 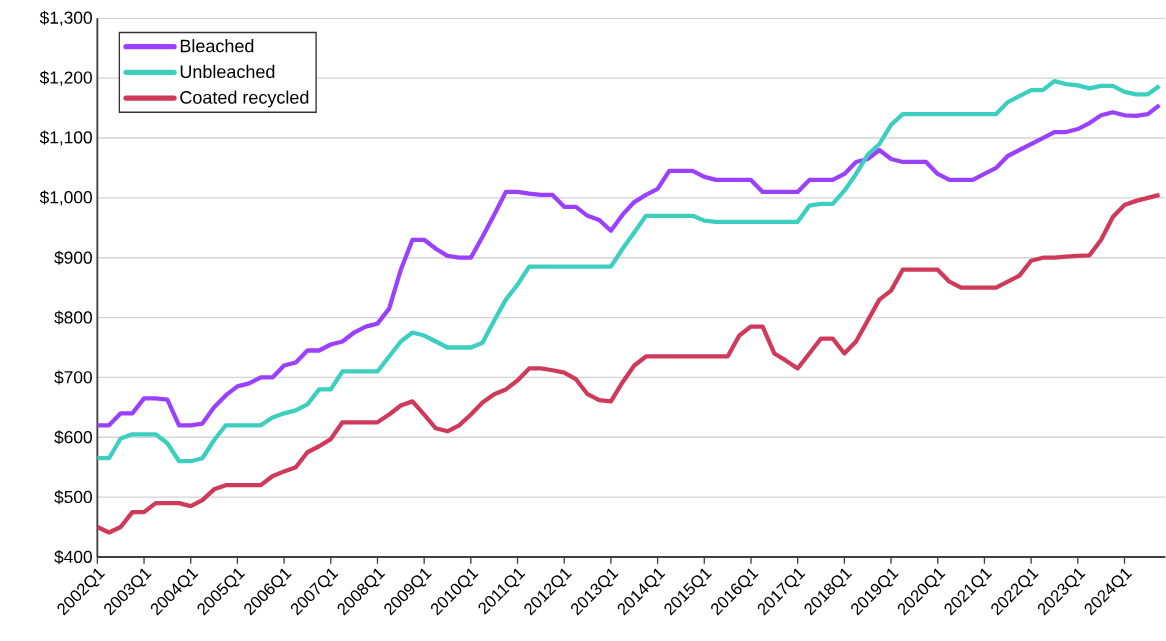 What do you see at coordinates (73, 257) in the screenshot?
I see `y-tick-label: $900` at bounding box center [73, 257].